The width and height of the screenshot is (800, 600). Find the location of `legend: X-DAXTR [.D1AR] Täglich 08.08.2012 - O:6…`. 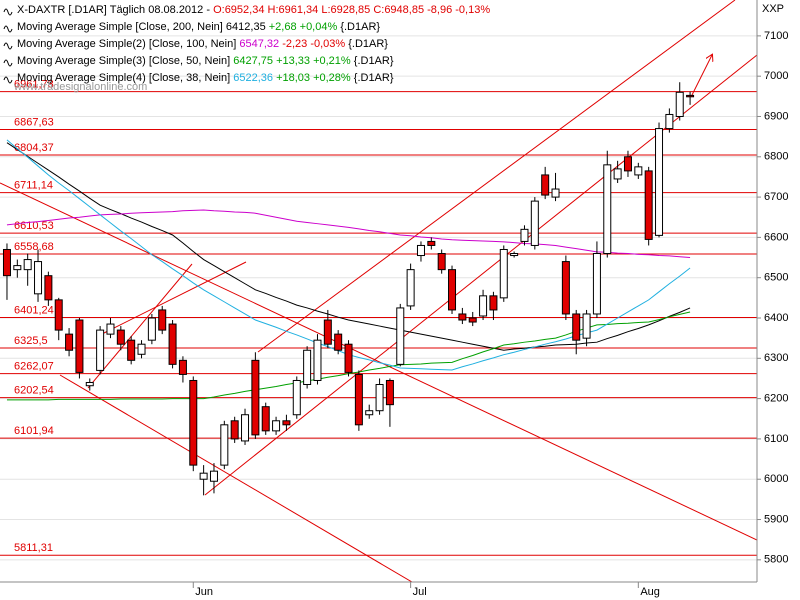

legend: X-DAXTR [.D1AR] Täglich 08.08.2012 - O:6… is located at coordinates (246, 44).